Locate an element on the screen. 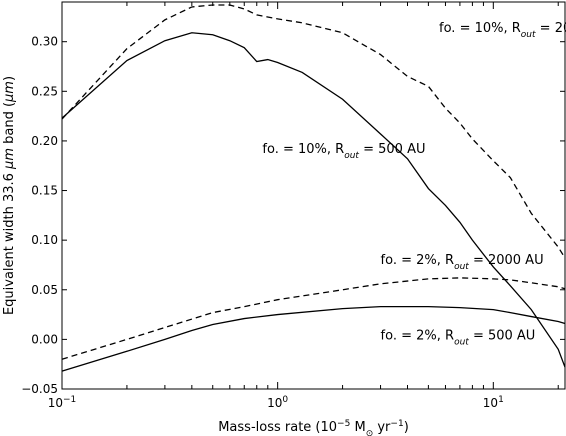 This screenshot has height=436, width=566. annotation-4: fo. = 2%, Rout = 500 AU is located at coordinates (458, 337).